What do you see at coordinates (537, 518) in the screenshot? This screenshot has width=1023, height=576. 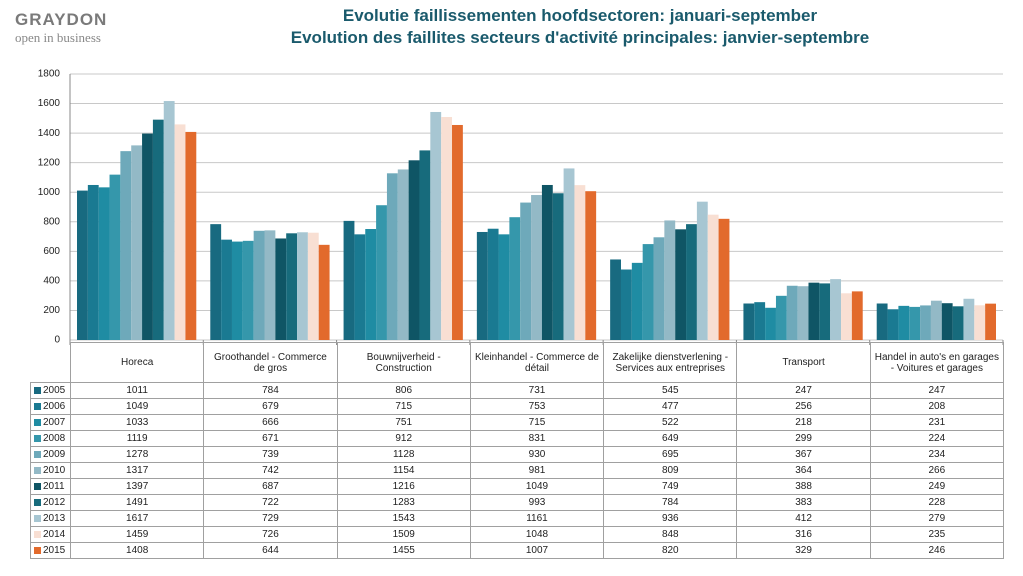 I see `table-value: 1161` at bounding box center [537, 518].